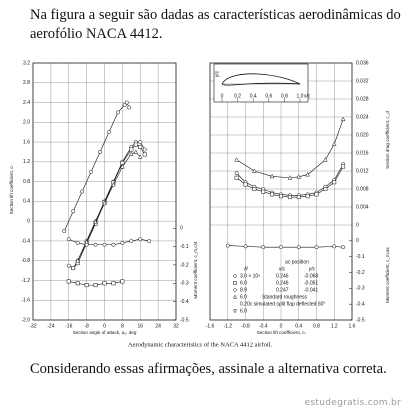  I want to click on x-tick-label: 8, so click(122, 326).